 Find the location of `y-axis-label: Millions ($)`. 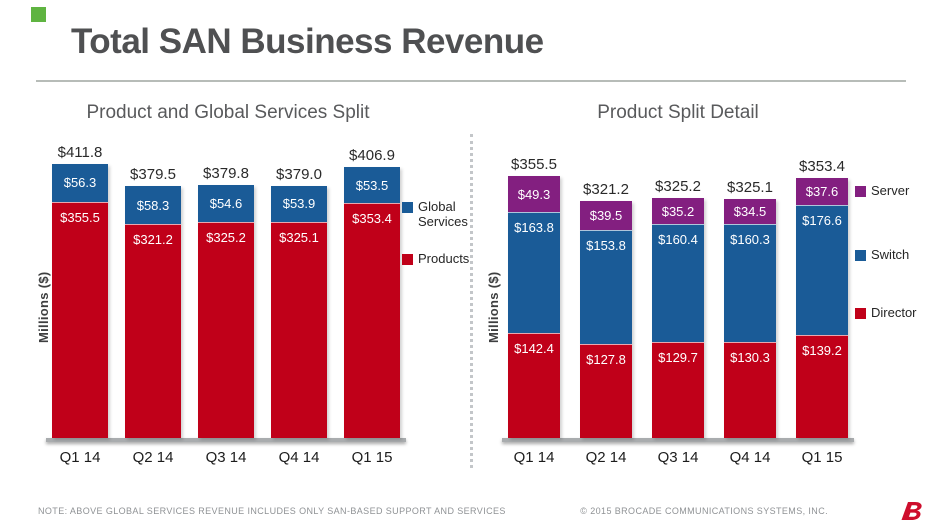

y-axis-label: Millions ($) is located at coordinates (43, 307).